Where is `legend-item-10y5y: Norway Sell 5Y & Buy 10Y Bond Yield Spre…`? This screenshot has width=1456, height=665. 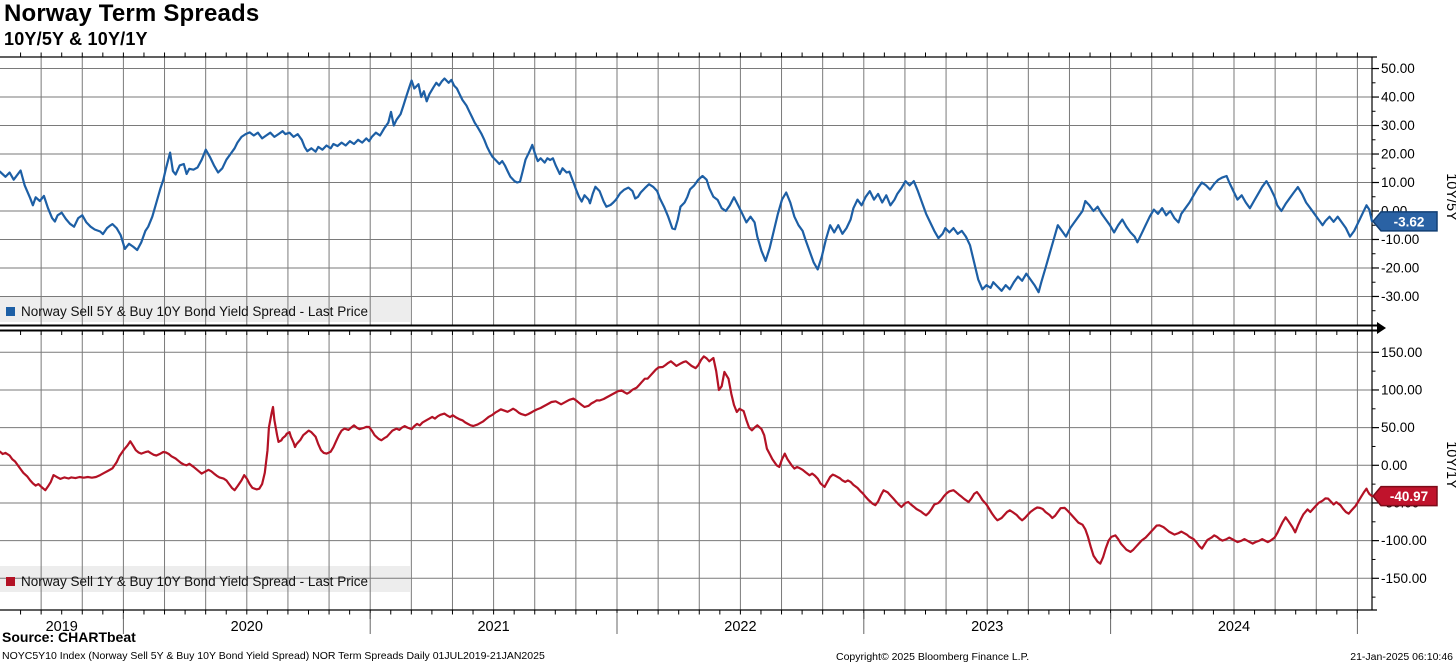 legend-item-10y5y: Norway Sell 5Y & Buy 10Y Bond Yield Spre… is located at coordinates (187, 311).